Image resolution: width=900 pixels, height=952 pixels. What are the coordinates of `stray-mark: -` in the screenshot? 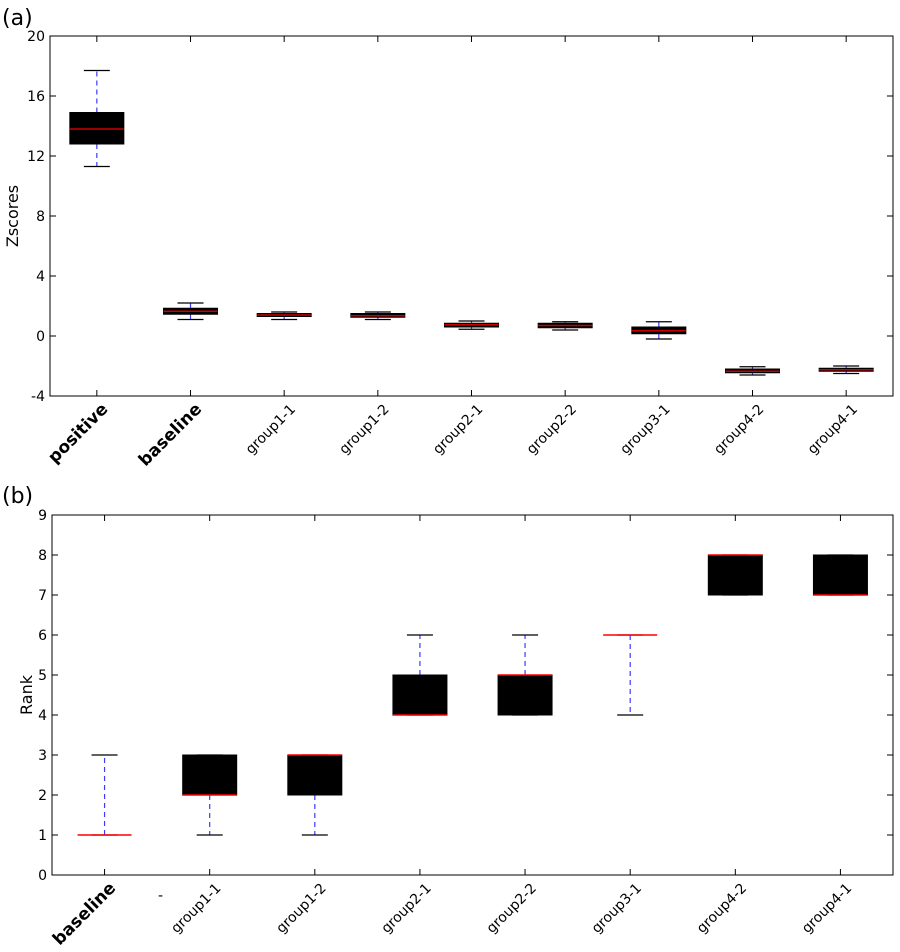 It's located at (160, 896).